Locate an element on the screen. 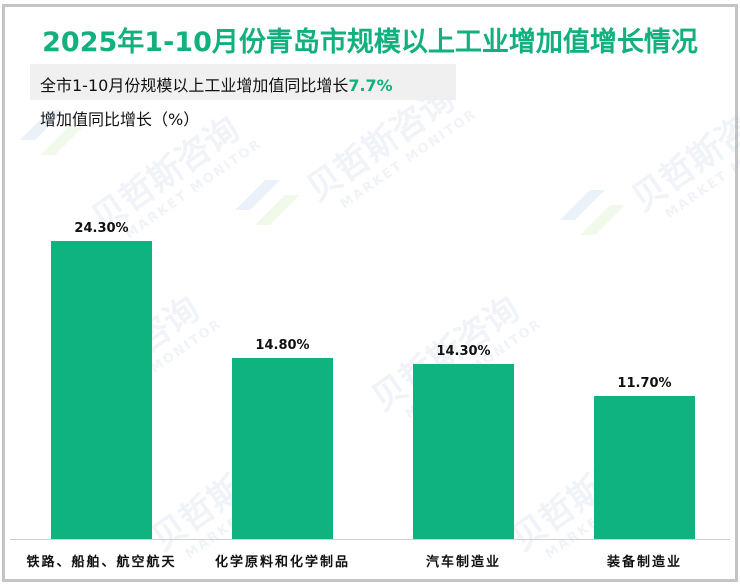  category-label: 装备制造业 is located at coordinates (644, 562).